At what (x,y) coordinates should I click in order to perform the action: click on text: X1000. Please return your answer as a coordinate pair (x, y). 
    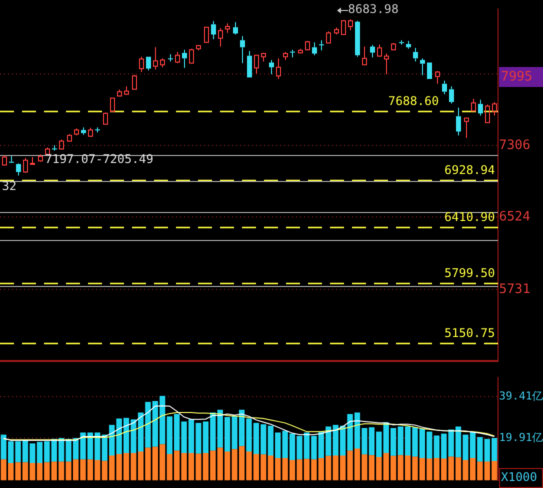
    Looking at the image, I should click on (519, 477).